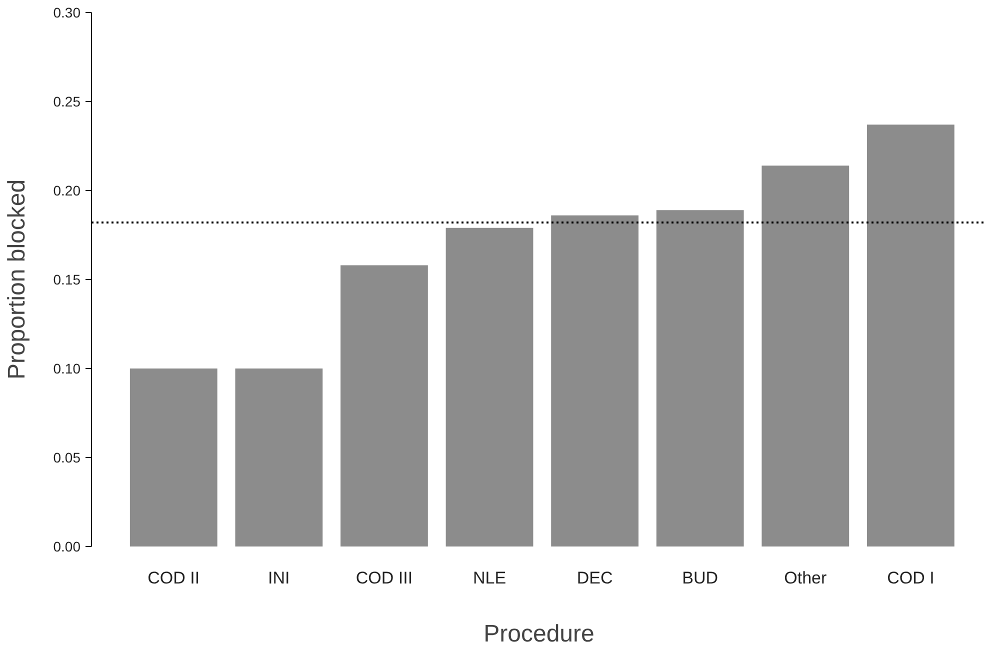 The height and width of the screenshot is (650, 986). What do you see at coordinates (174, 578) in the screenshot?
I see `x-tick-label: COD II` at bounding box center [174, 578].